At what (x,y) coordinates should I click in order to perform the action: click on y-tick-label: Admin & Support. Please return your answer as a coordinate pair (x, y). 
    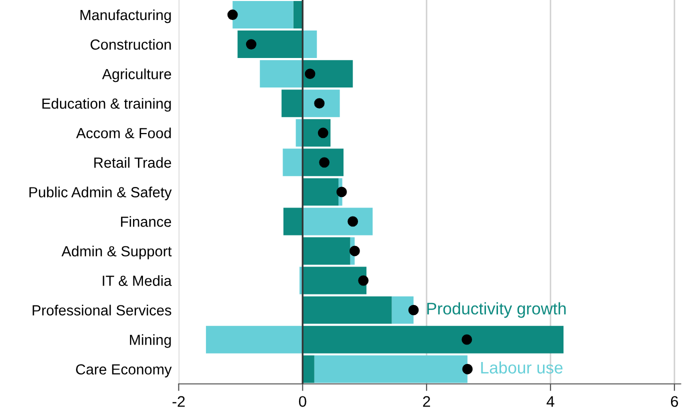
    Looking at the image, I should click on (117, 253).